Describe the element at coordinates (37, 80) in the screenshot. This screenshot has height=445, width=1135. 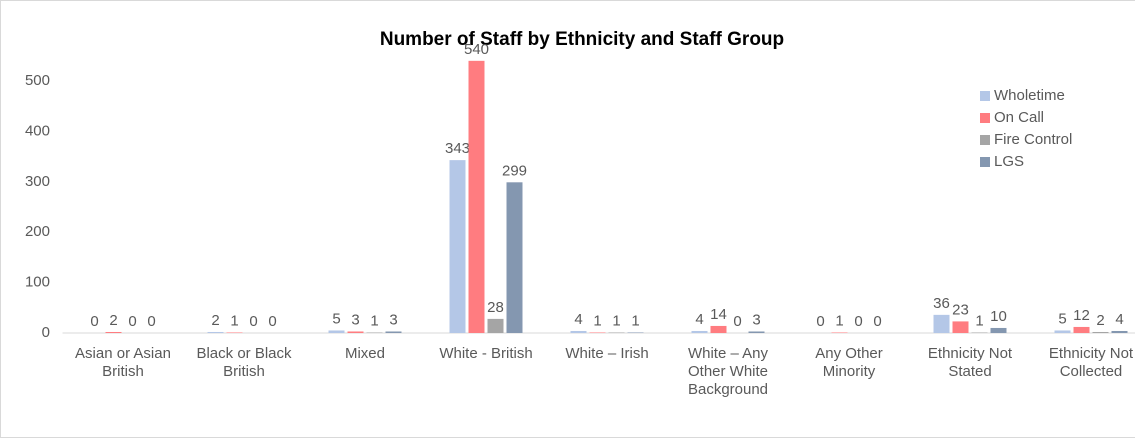
I see `y-tick-label: 500` at that location.